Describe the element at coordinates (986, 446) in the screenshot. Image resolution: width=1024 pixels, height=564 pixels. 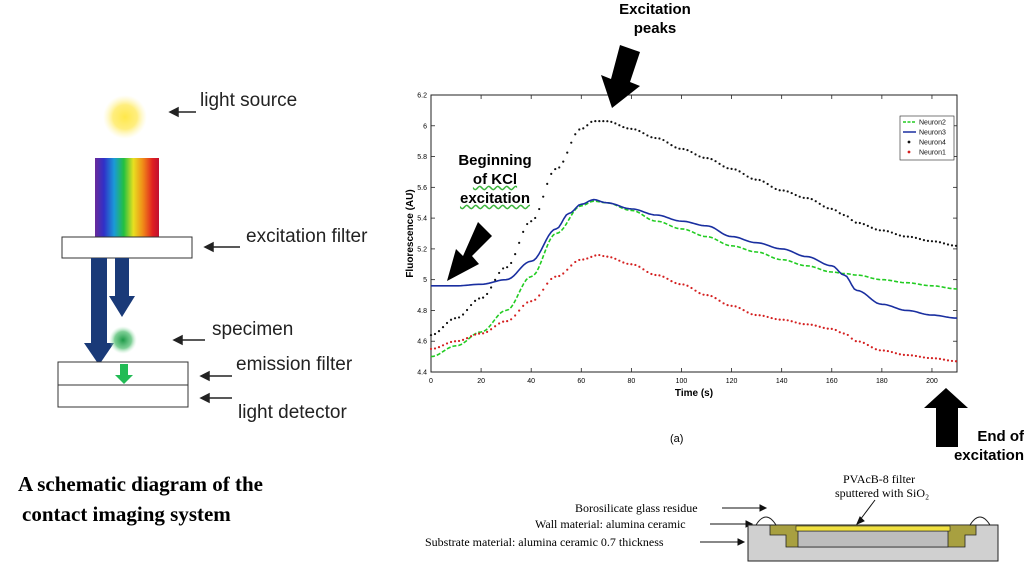
I see `end-of-excitation-label: End of excitation` at that location.